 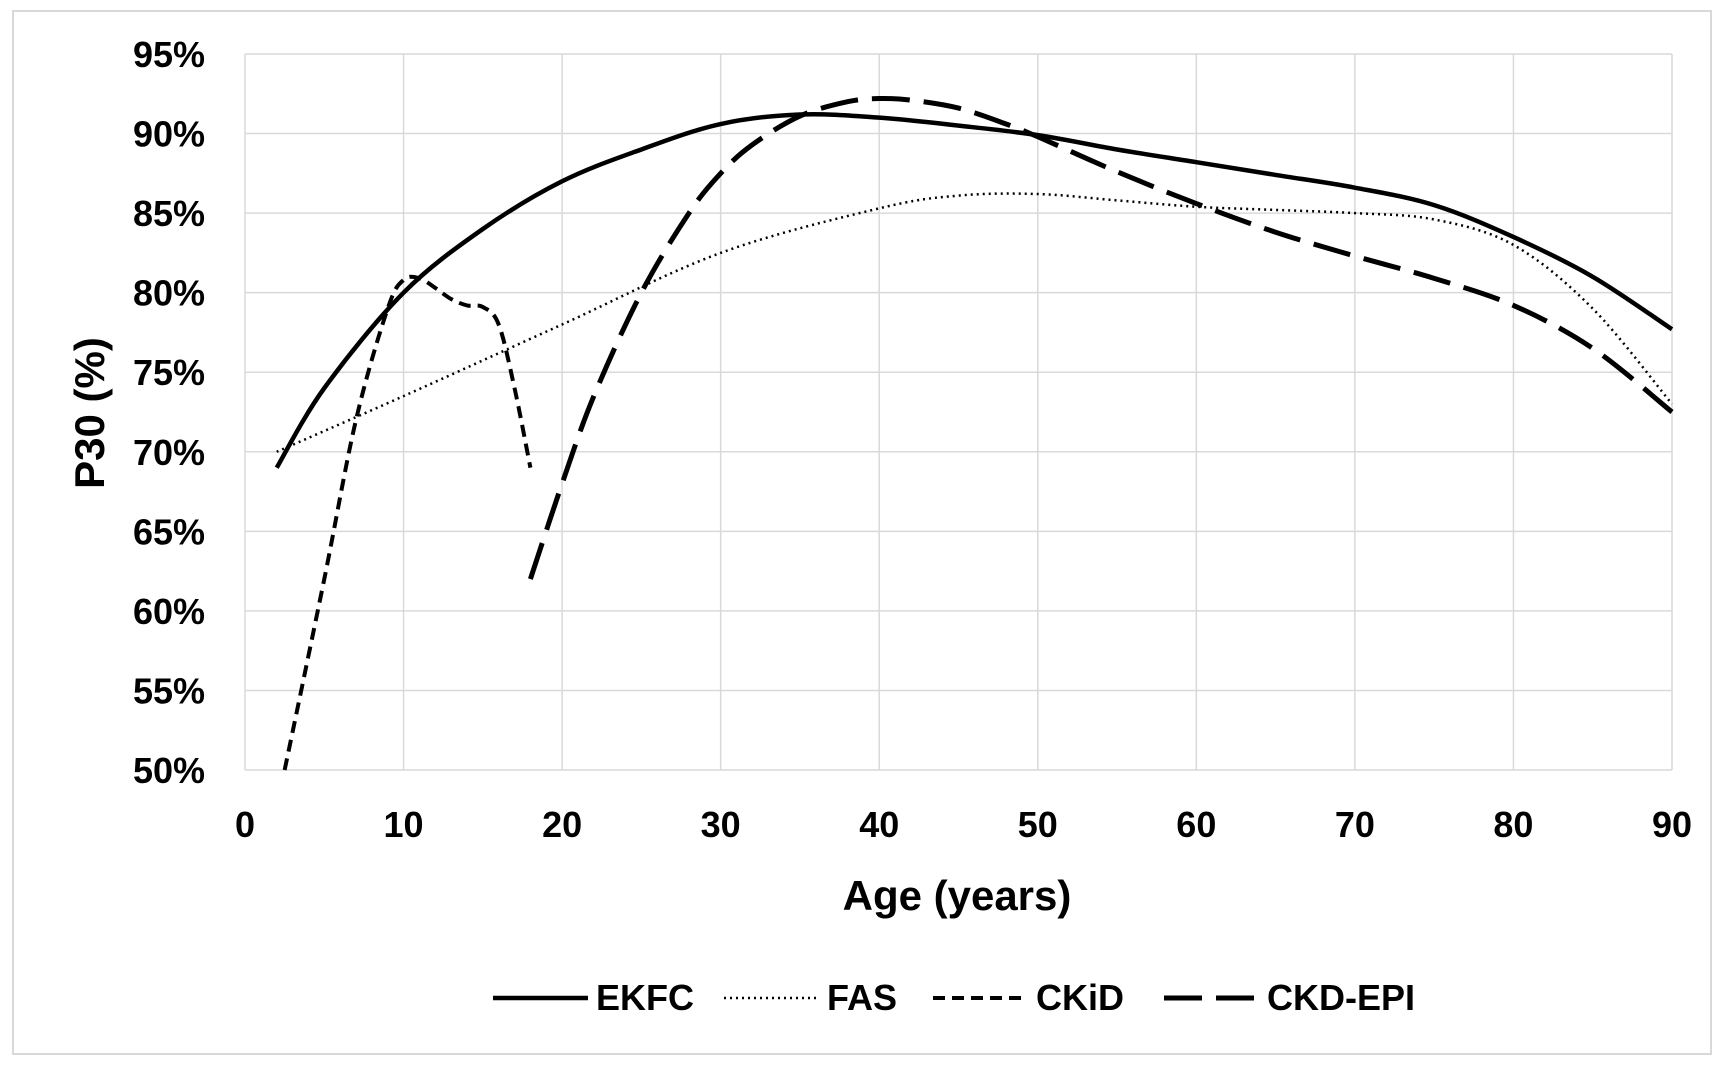 I want to click on x-tick-label: 80, so click(x=1513, y=824).